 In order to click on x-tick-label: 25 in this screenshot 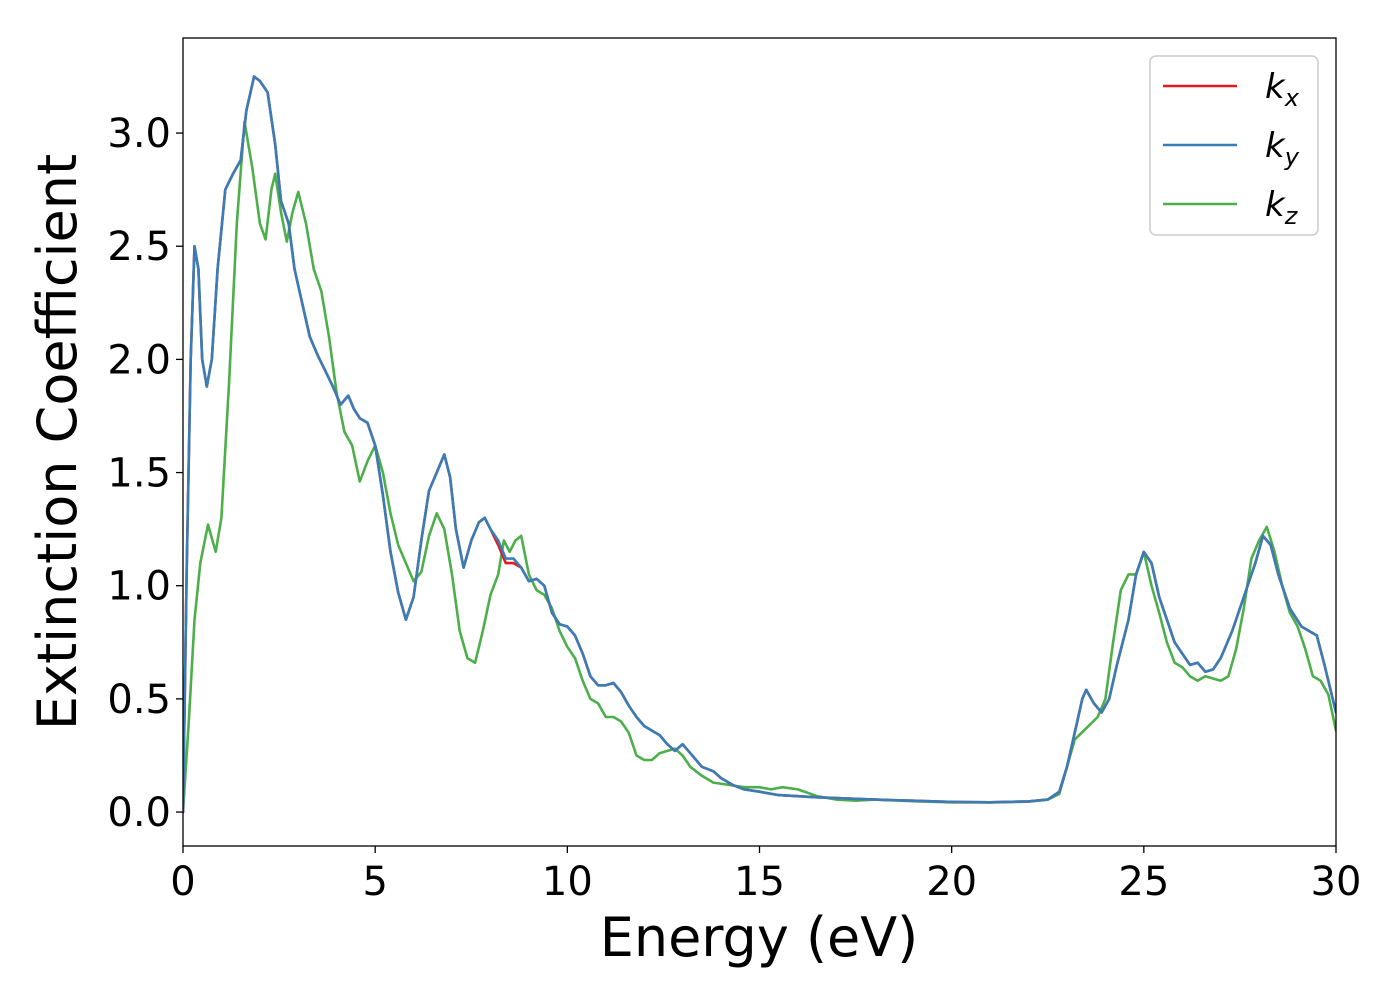, I will do `click(1143, 882)`.